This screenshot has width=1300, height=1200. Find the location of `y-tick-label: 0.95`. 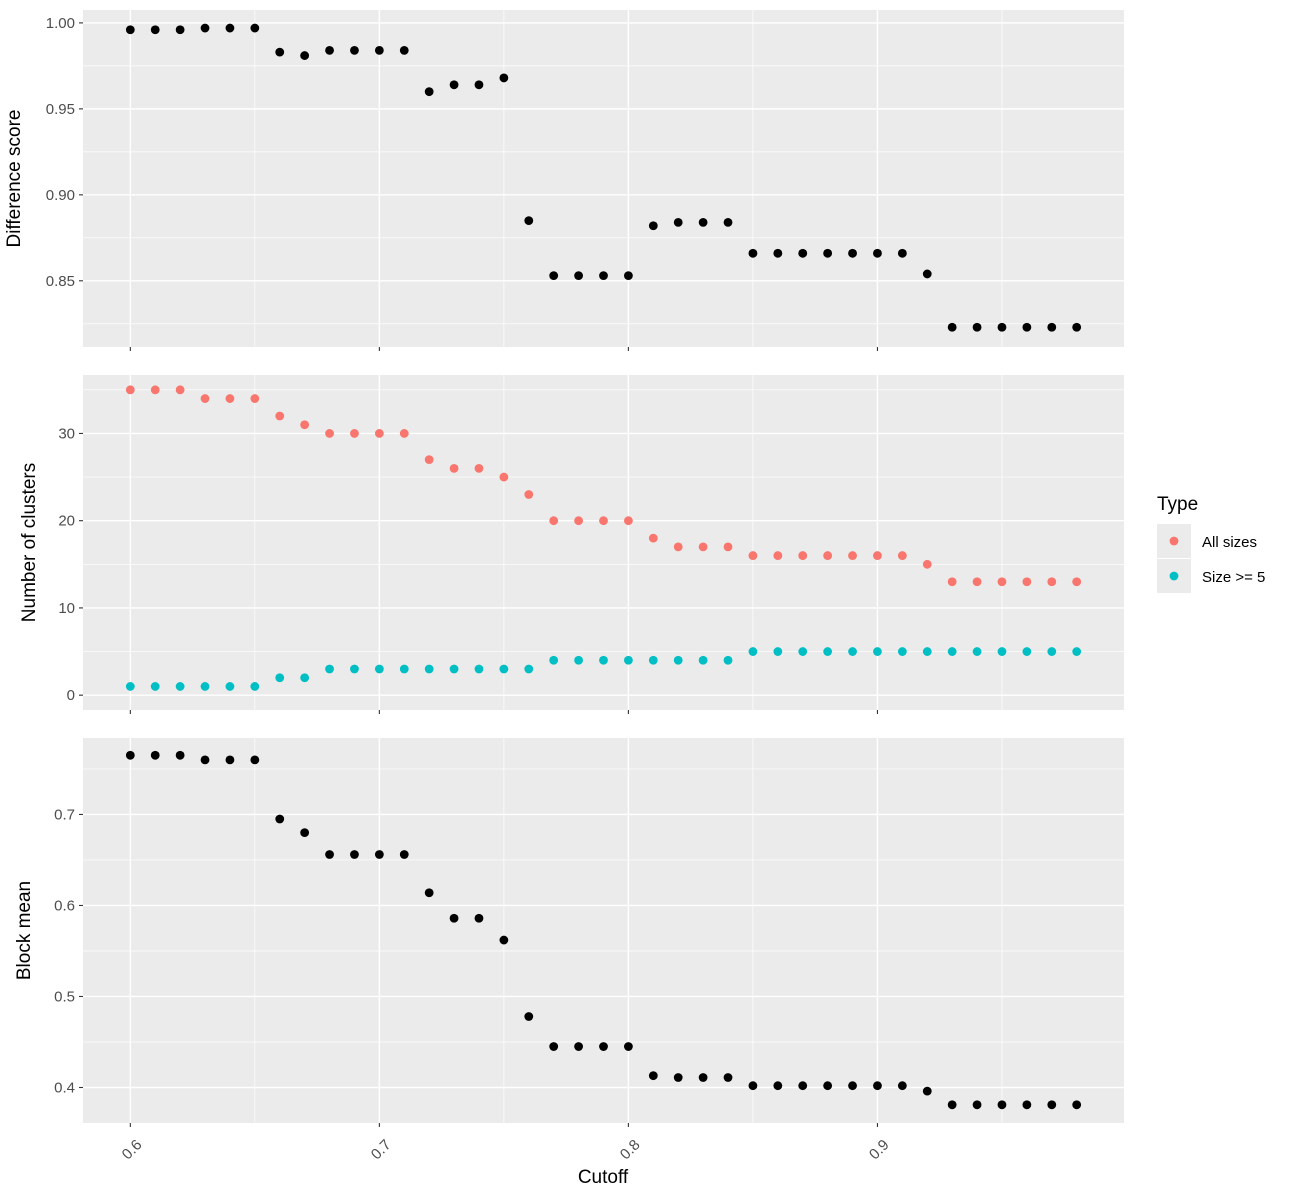

y-tick-label: 0.95 is located at coordinates (60, 109).